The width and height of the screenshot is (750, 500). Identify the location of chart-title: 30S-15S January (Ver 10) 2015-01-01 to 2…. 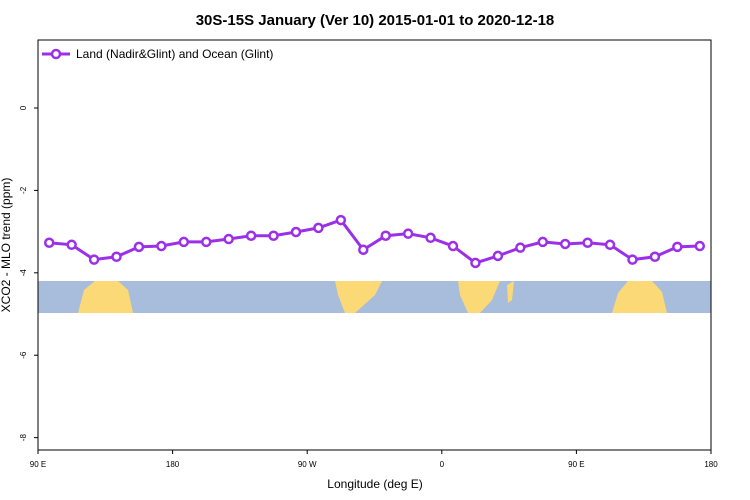
(375, 20).